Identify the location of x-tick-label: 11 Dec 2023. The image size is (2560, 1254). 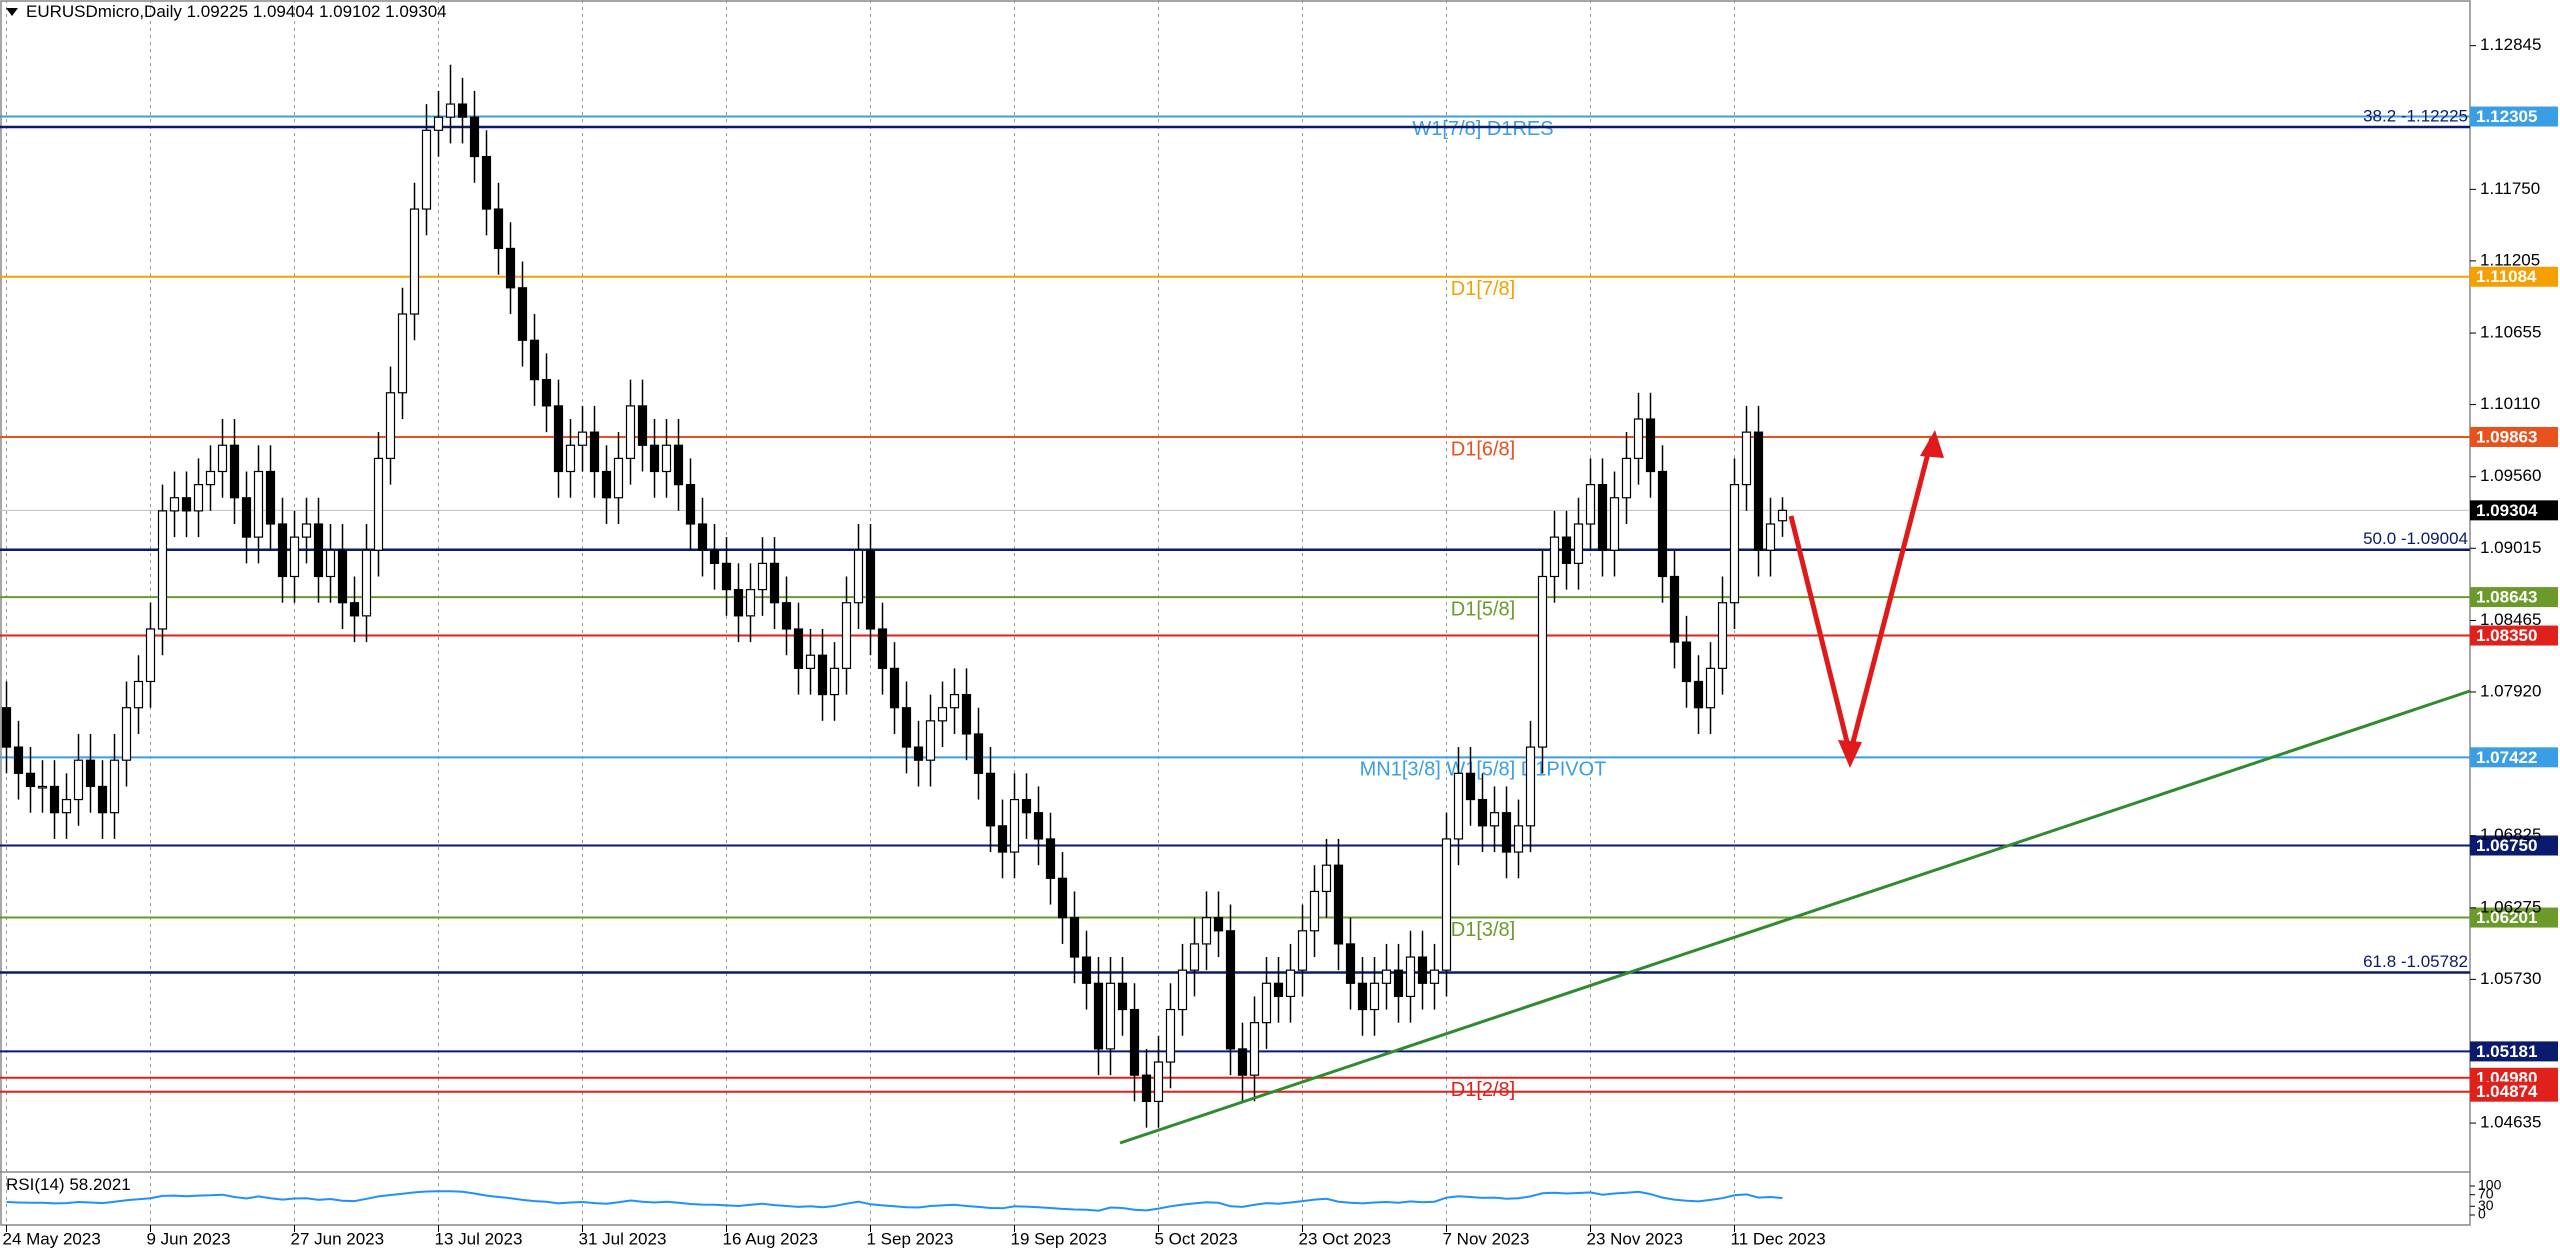
(1778, 1238).